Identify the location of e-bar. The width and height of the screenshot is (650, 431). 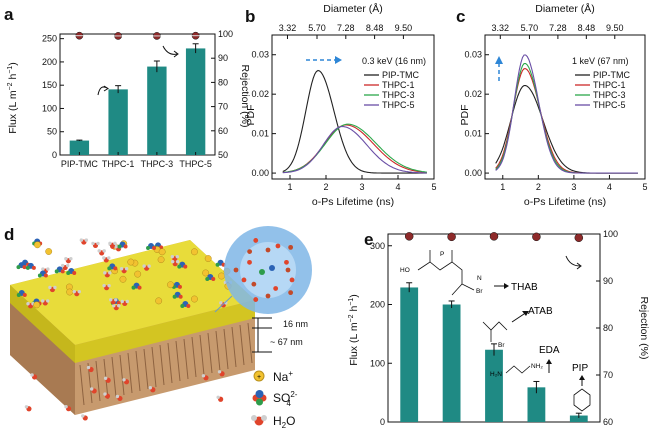
(409, 354).